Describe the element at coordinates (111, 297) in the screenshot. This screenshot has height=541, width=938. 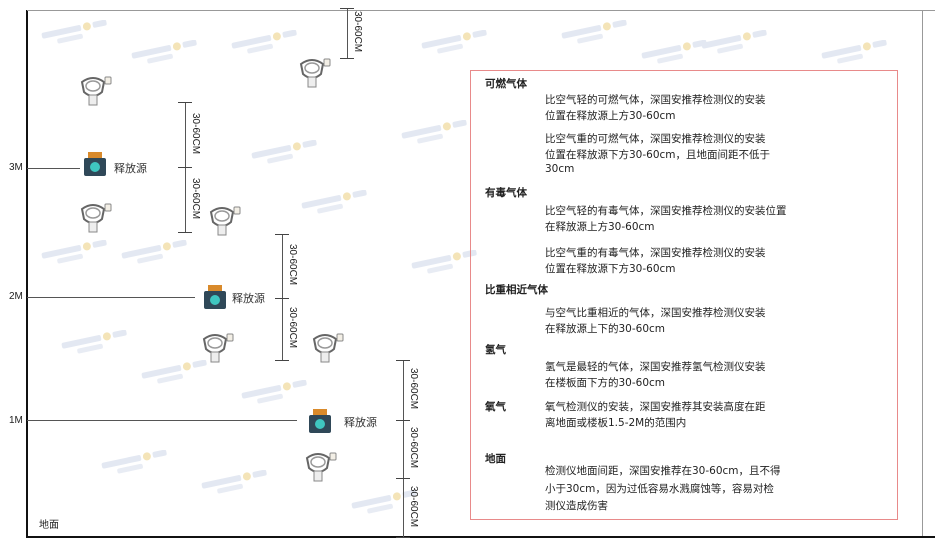
I see `level-2m-line` at that location.